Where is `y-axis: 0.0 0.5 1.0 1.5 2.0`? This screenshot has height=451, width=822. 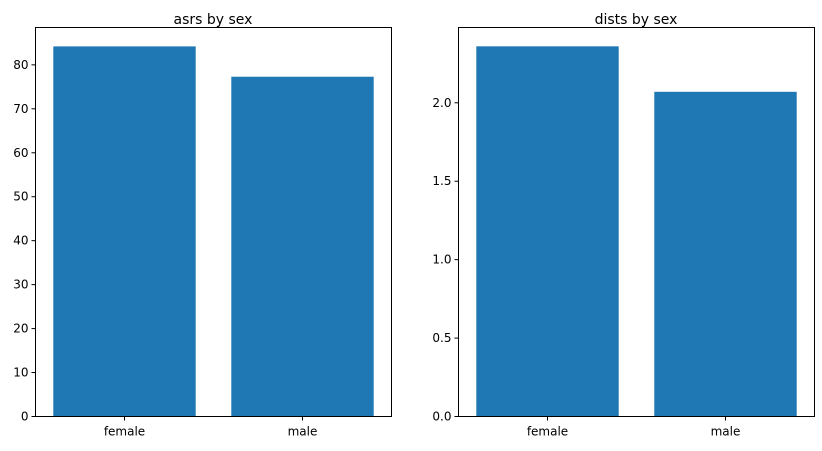 y-axis: 0.0 0.5 1.0 1.5 2.0 is located at coordinates (445, 260).